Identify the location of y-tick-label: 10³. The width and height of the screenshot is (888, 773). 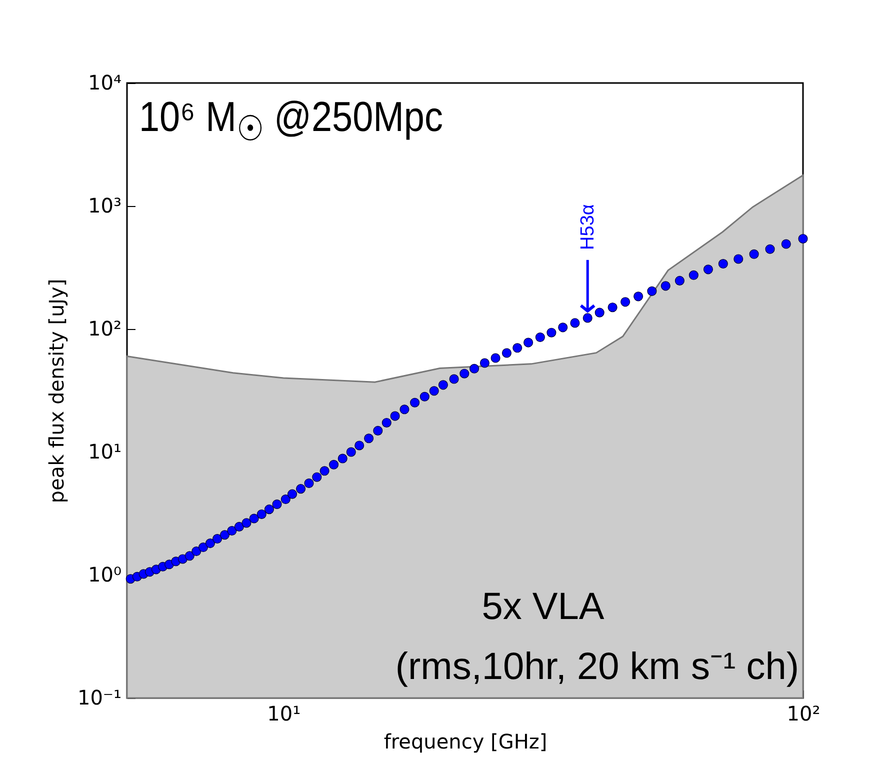
(105, 206).